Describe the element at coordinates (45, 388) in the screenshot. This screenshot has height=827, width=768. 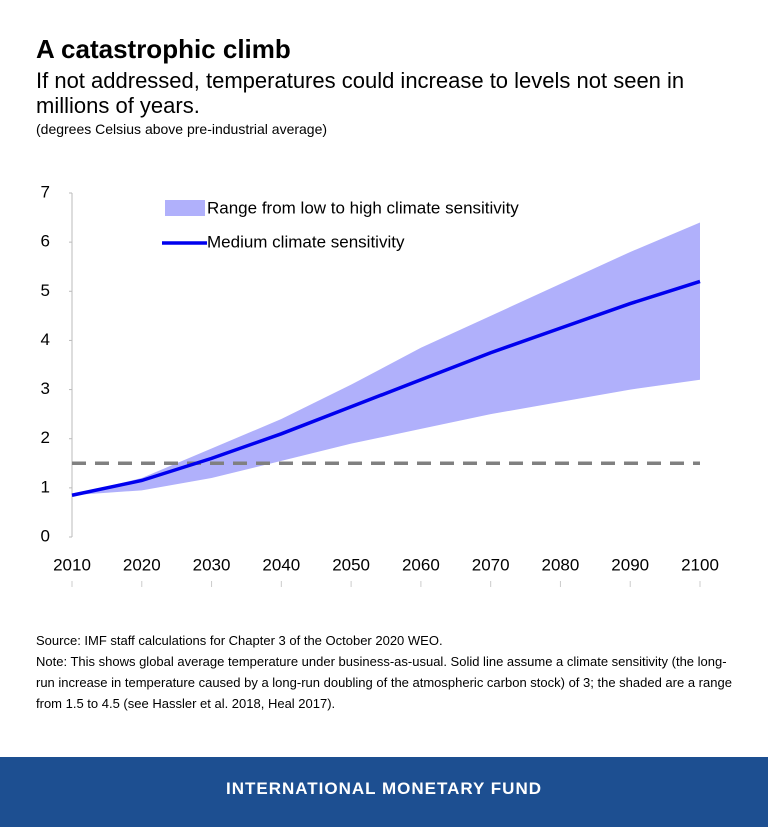
I see `y-tick-label: 3` at that location.